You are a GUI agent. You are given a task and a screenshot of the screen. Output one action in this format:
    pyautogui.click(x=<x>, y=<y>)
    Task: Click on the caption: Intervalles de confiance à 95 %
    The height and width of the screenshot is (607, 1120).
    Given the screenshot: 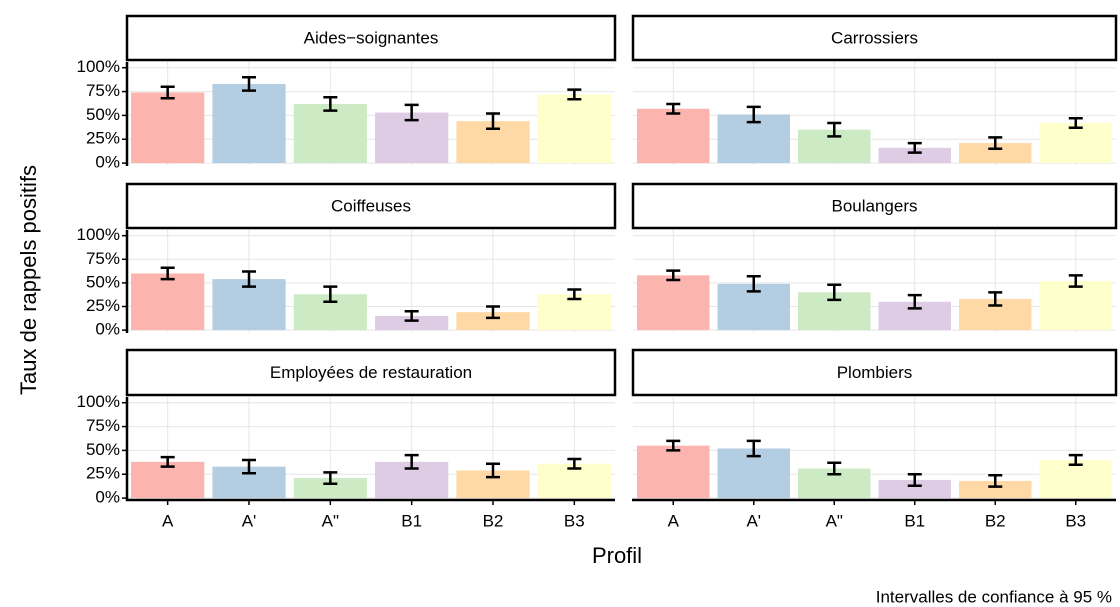 What is the action you would take?
    pyautogui.click(x=994, y=596)
    